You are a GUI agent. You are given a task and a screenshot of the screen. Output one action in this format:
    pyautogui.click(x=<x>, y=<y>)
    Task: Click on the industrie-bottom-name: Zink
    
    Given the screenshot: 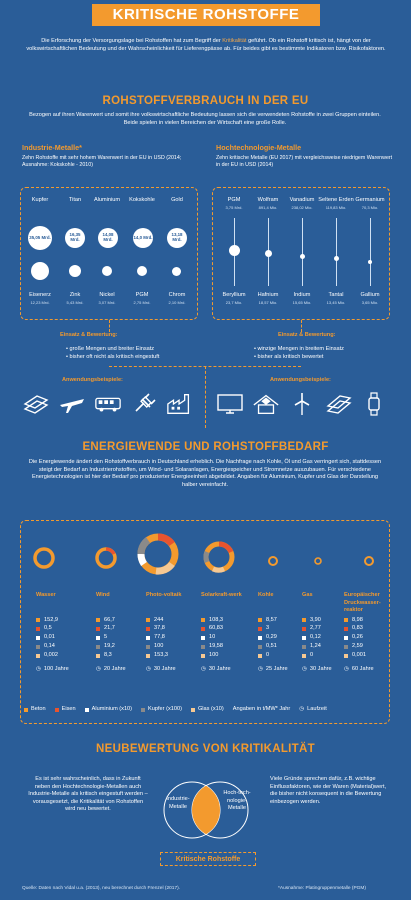 What is the action you would take?
    pyautogui.click(x=75, y=295)
    